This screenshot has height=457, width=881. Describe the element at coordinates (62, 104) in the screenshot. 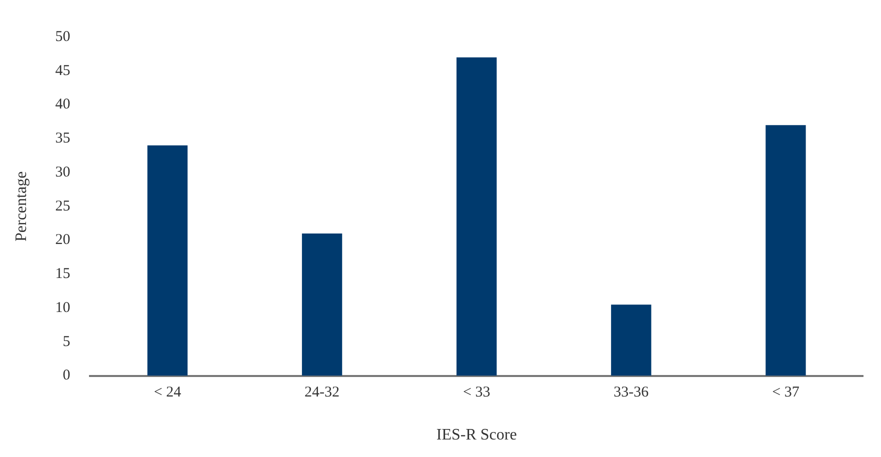

I see `y-tick-label: 40` at that location.